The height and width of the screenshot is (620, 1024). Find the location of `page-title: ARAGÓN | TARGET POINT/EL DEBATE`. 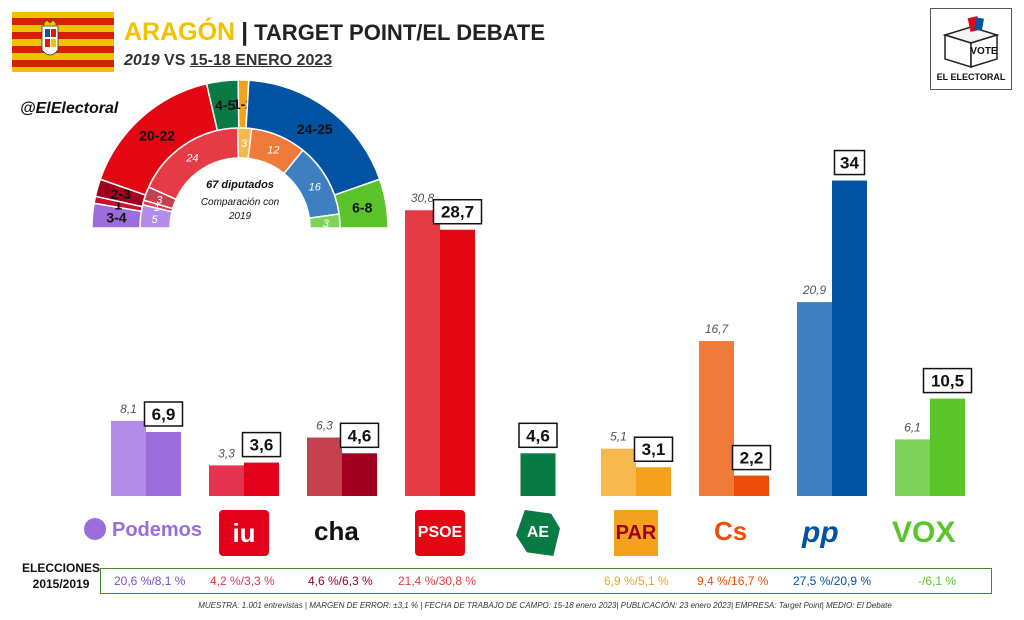

page-title: ARAGÓN | TARGET POINT/EL DEBATE is located at coordinates (334, 32).